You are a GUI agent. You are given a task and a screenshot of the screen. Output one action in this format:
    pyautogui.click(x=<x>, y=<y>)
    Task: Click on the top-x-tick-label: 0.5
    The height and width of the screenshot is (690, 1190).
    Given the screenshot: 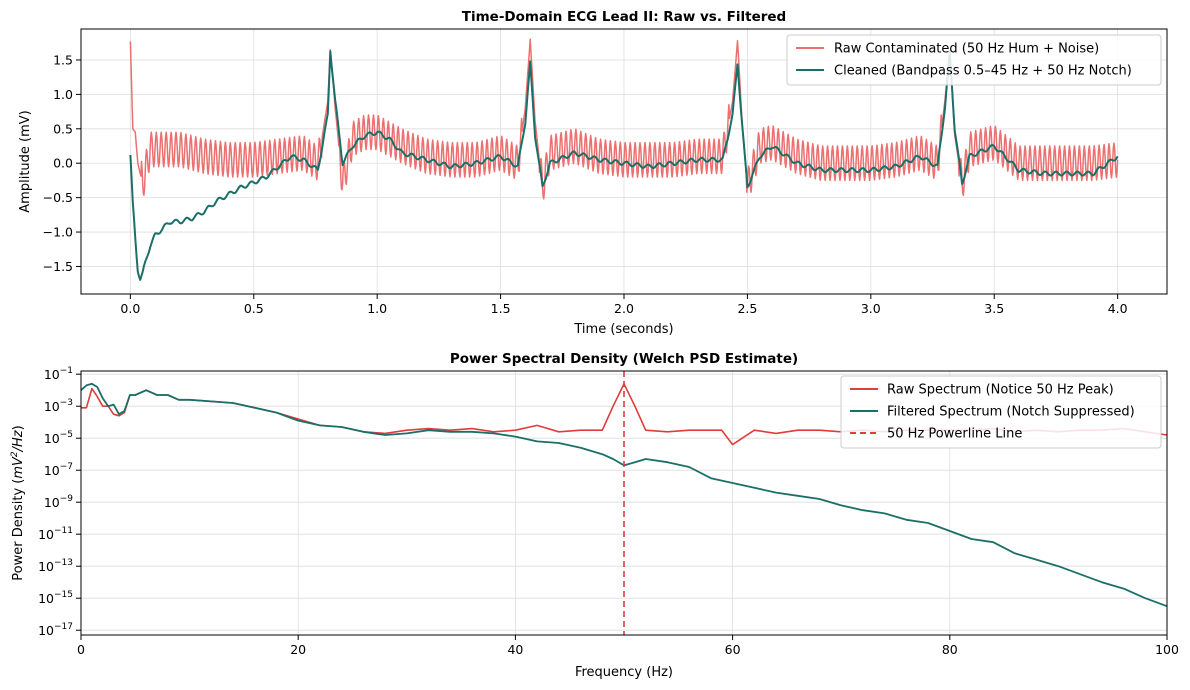 What is the action you would take?
    pyautogui.click(x=254, y=308)
    